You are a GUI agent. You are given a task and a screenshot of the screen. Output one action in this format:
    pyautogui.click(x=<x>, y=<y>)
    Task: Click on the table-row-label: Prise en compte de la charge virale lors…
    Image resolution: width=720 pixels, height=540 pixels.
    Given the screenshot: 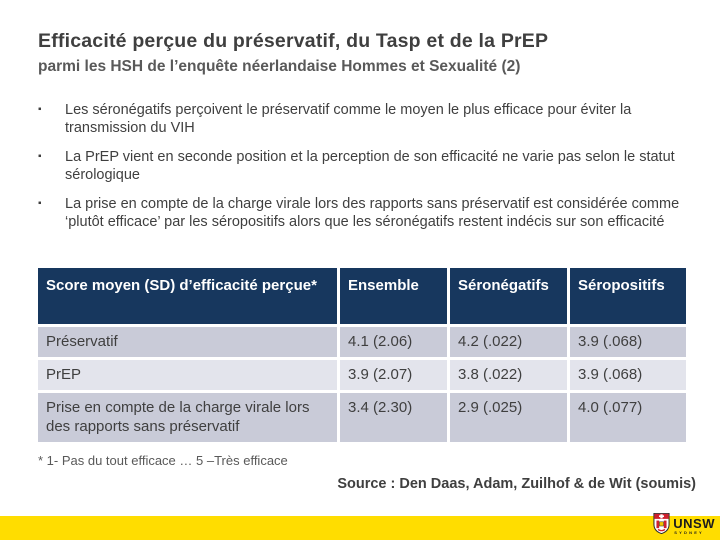 What is the action you would take?
    pyautogui.click(x=187, y=417)
    